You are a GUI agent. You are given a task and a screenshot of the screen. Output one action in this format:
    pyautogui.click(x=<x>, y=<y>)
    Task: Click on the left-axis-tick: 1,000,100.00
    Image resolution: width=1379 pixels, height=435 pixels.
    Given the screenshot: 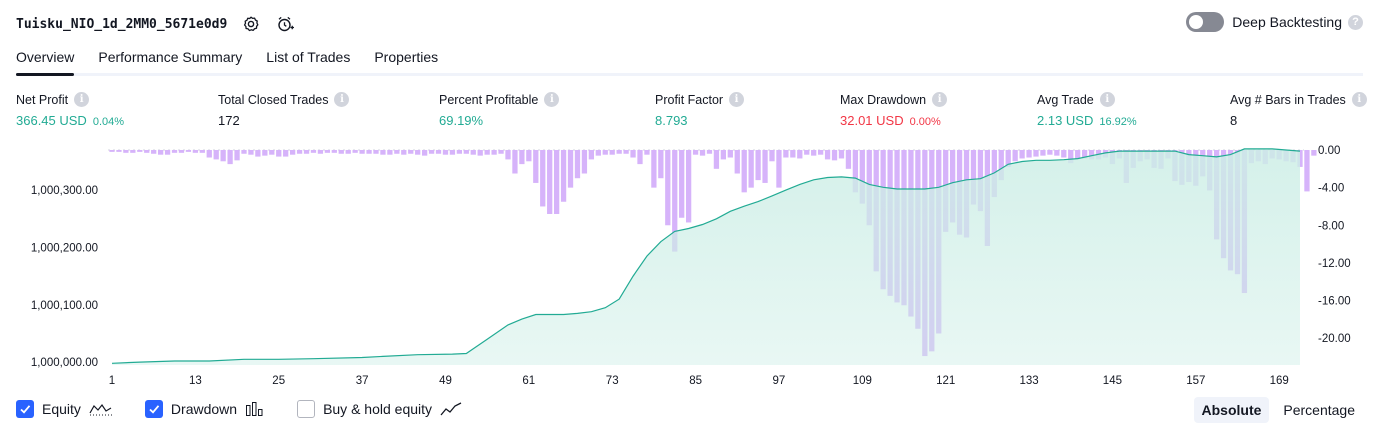 What is the action you would take?
    pyautogui.click(x=64, y=306)
    